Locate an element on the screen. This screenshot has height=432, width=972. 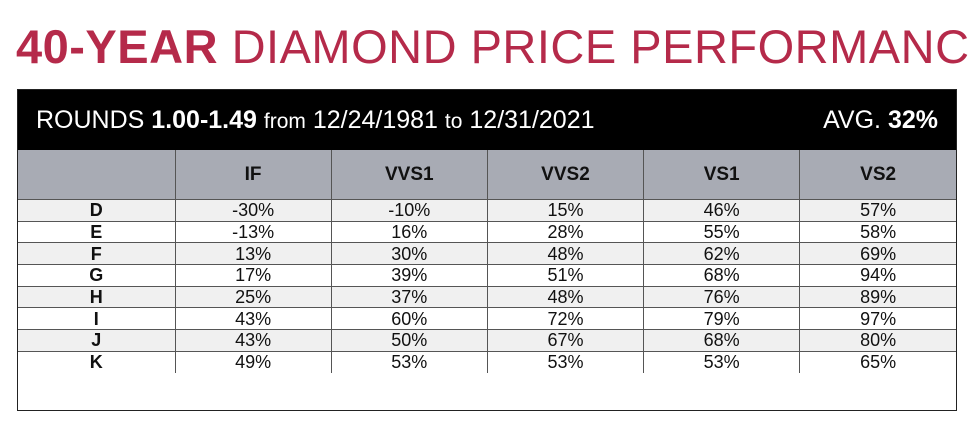
table-cell: 30% is located at coordinates (409, 254).